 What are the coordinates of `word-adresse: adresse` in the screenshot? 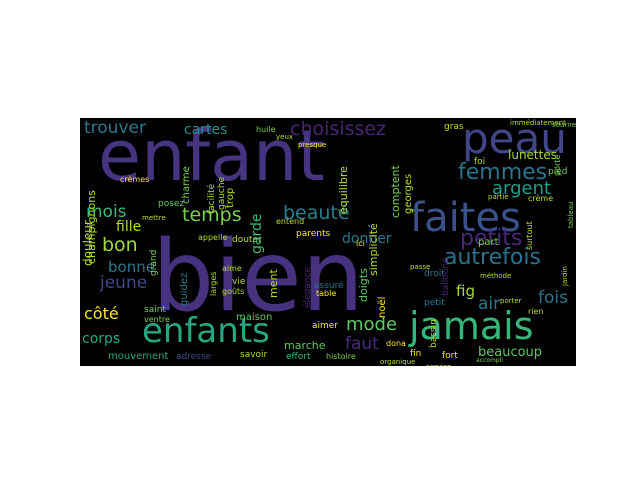 It's located at (194, 357).